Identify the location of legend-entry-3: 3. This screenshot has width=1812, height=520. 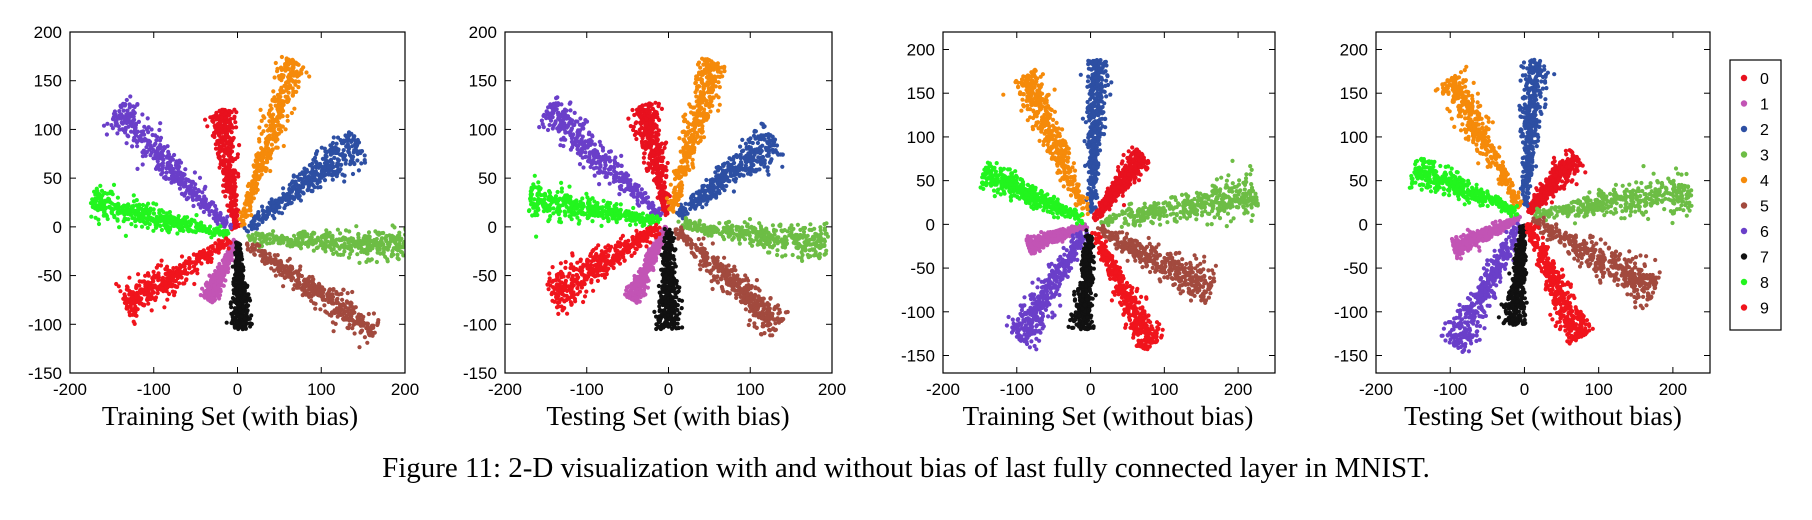
(1754, 156).